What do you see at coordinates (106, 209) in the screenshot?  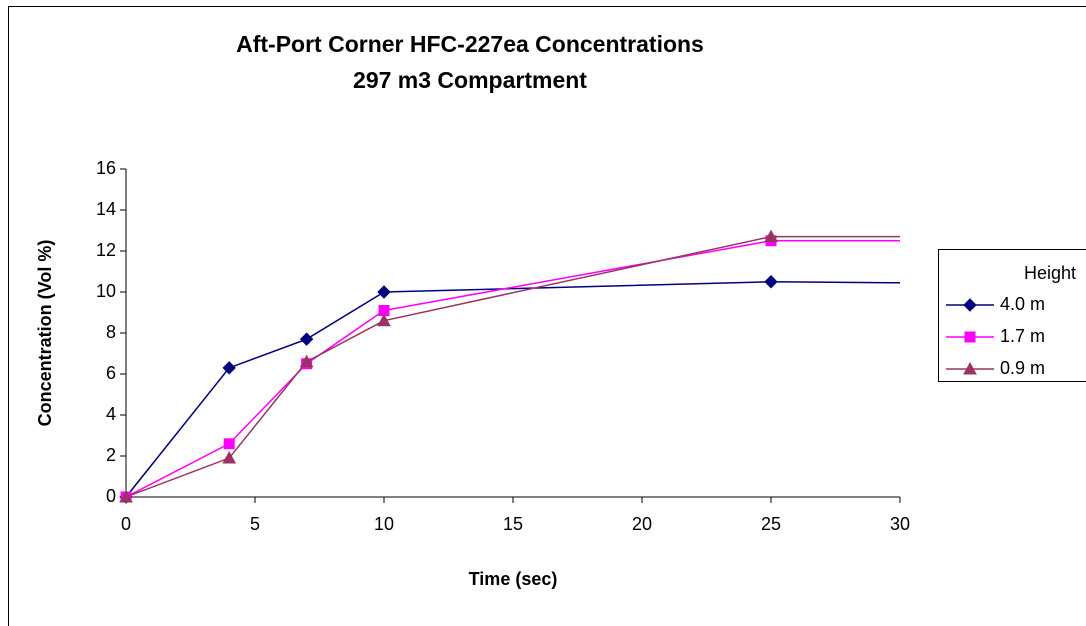 I see `y-tick-label: 14` at bounding box center [106, 209].